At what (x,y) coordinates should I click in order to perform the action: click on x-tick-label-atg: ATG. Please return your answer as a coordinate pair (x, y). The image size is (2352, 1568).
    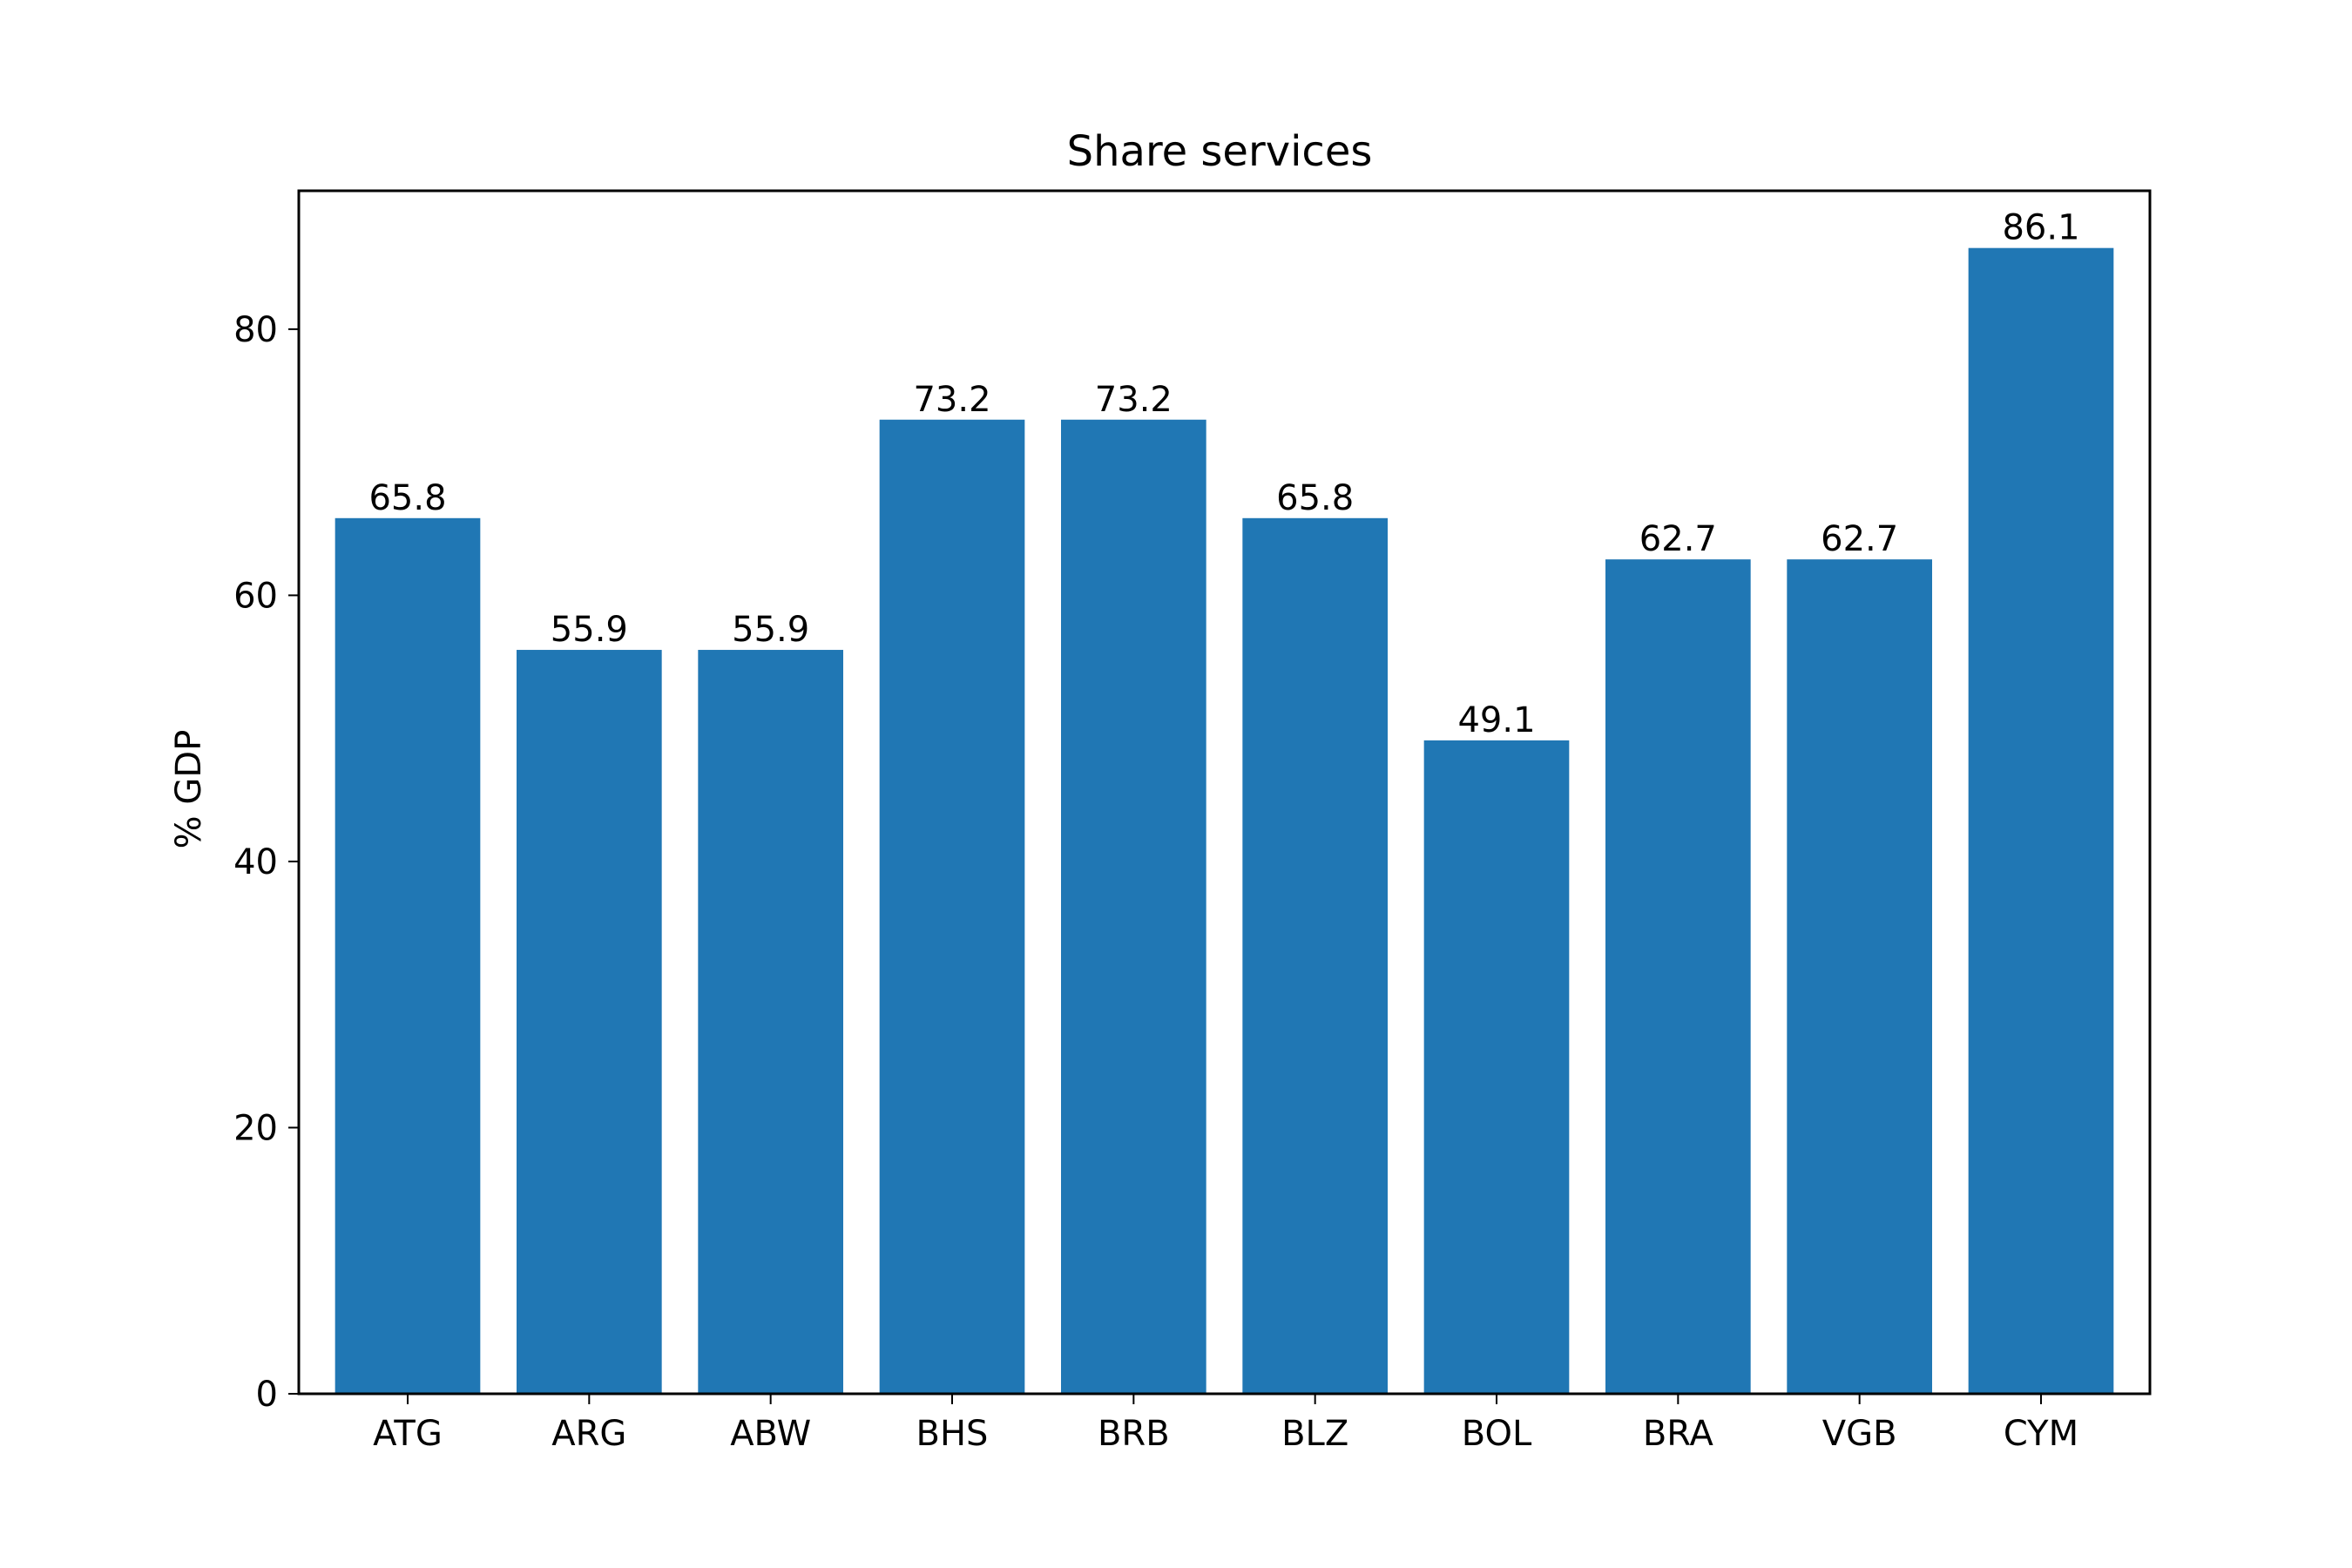
    Looking at the image, I should click on (408, 1434).